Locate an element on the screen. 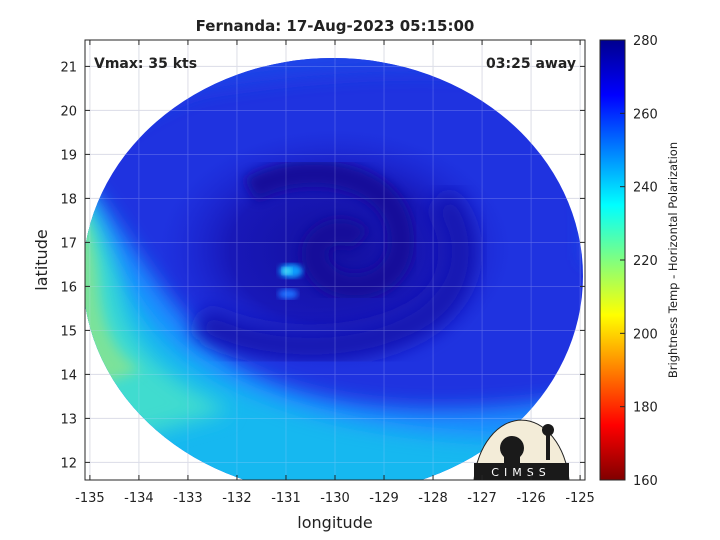  x-tick-label: -127 is located at coordinates (482, 498).